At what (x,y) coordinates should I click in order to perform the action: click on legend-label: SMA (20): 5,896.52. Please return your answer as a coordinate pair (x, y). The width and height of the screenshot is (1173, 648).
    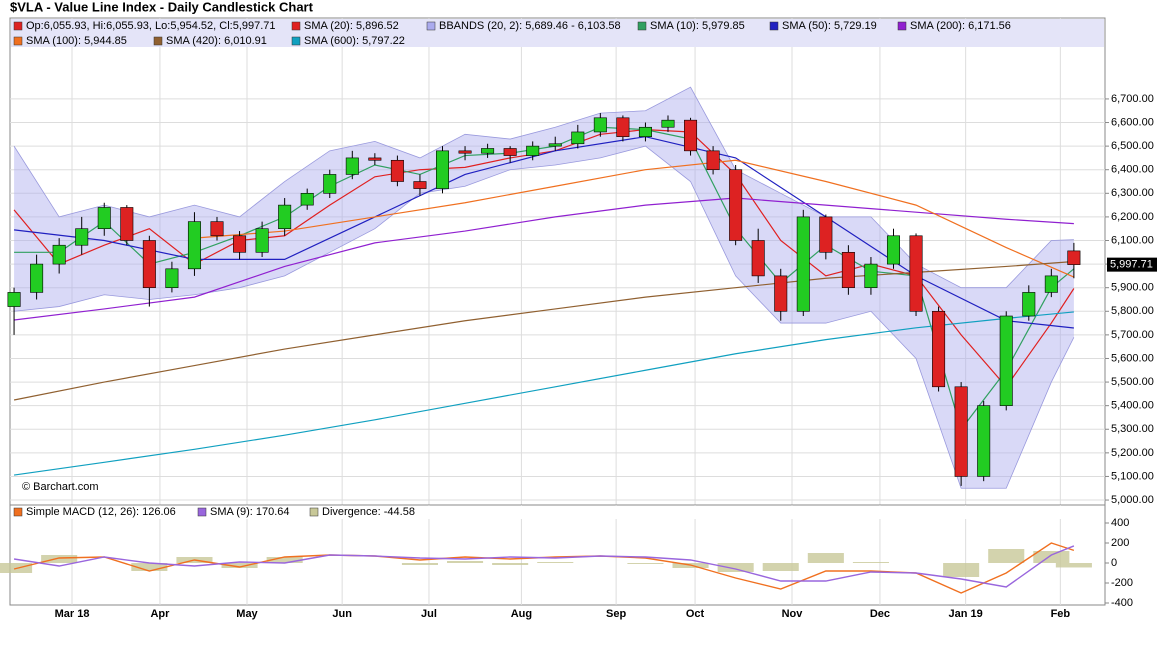
    Looking at the image, I should click on (351, 26).